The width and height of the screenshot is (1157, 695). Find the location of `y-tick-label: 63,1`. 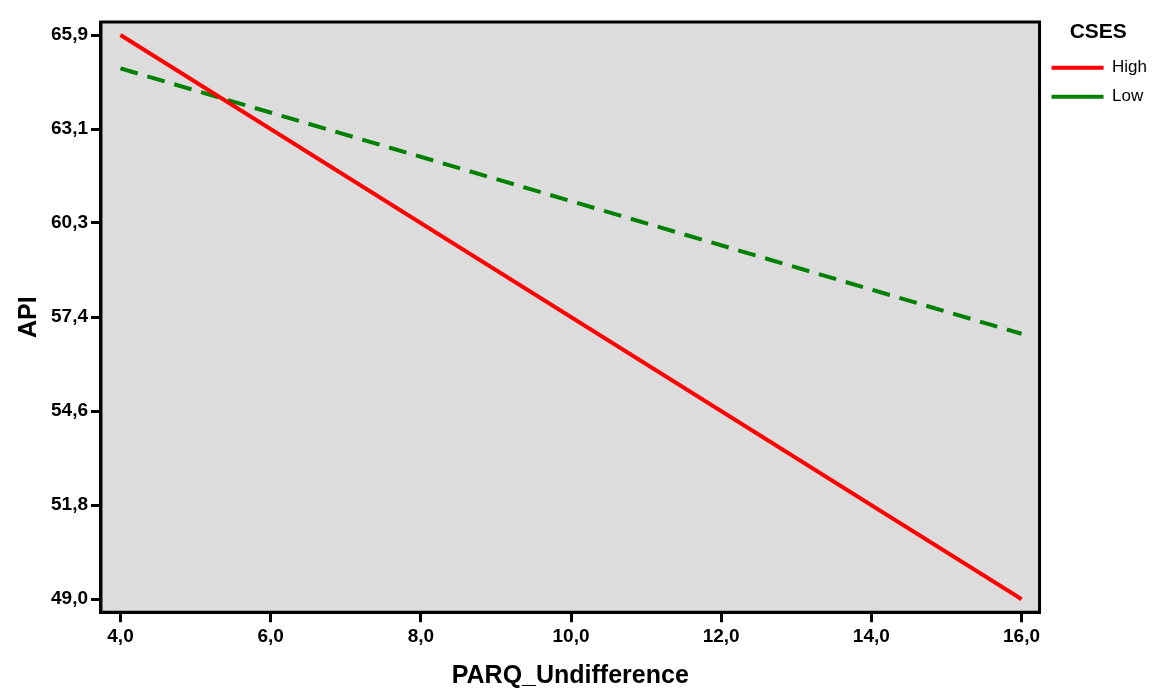

y-tick-label: 63,1 is located at coordinates (70, 128).